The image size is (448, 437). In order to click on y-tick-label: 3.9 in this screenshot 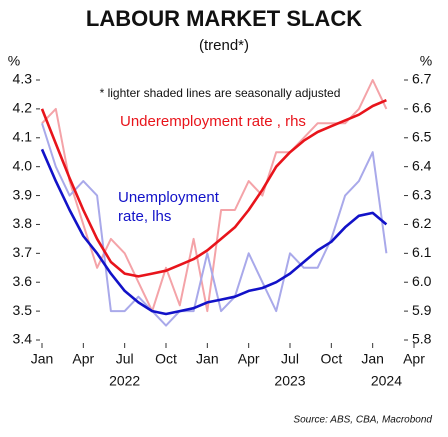, I will do `click(23, 194)`.